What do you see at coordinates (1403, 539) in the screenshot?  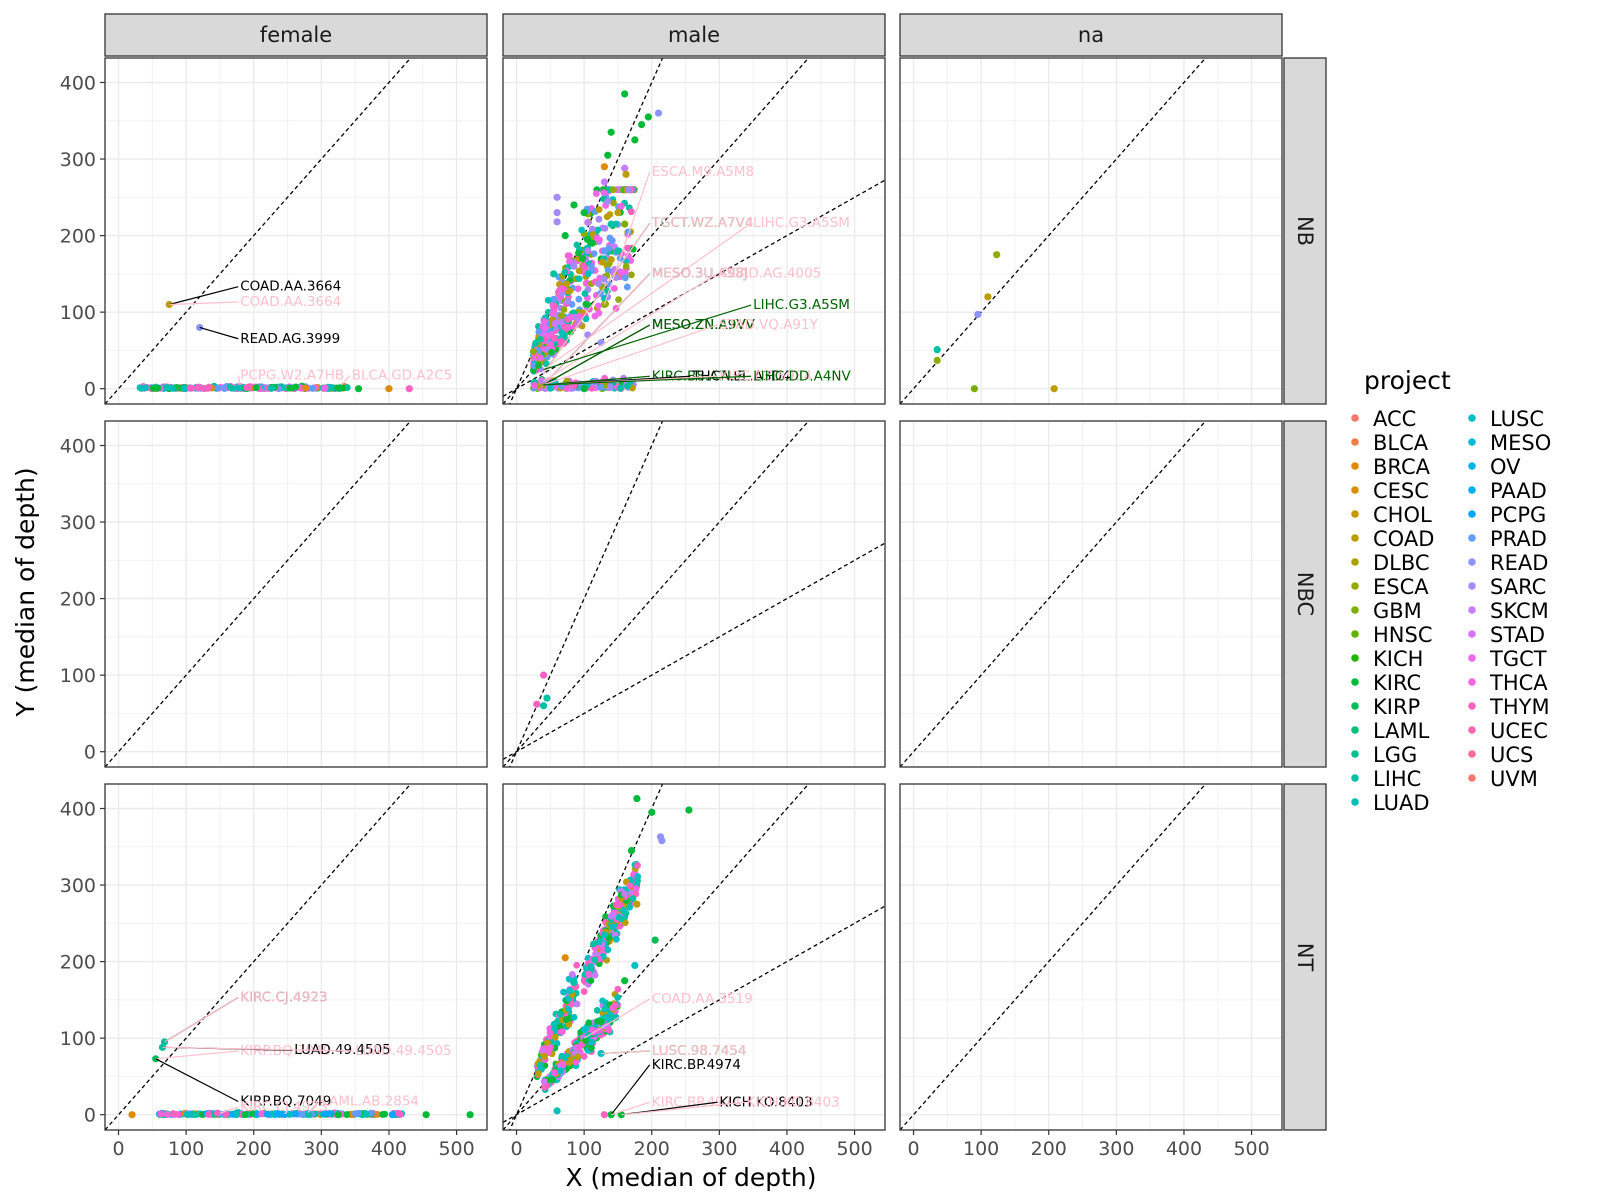 I see `legend-label: COAD` at bounding box center [1403, 539].